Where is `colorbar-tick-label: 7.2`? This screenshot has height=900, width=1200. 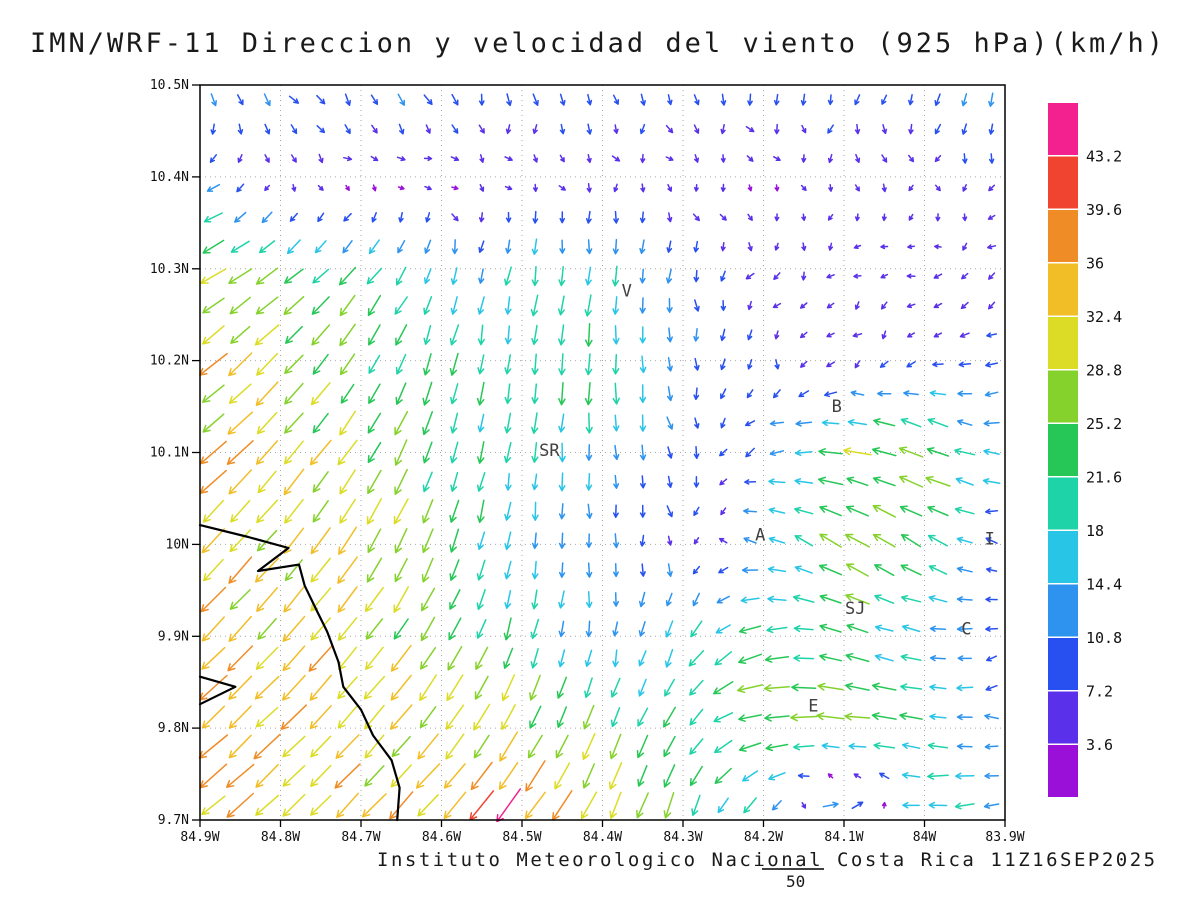
colorbar-tick-label: 7.2 is located at coordinates (1099, 692).